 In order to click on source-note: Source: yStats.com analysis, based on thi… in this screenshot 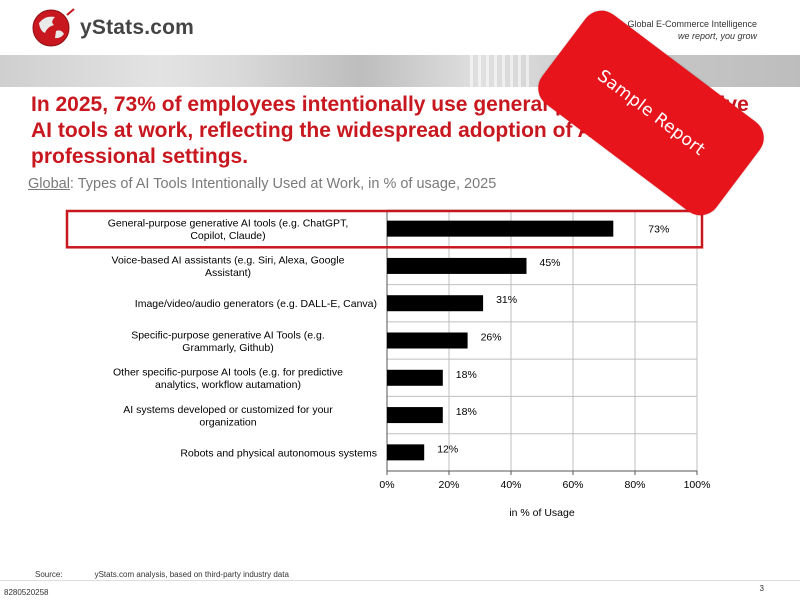, I will do `click(162, 574)`.